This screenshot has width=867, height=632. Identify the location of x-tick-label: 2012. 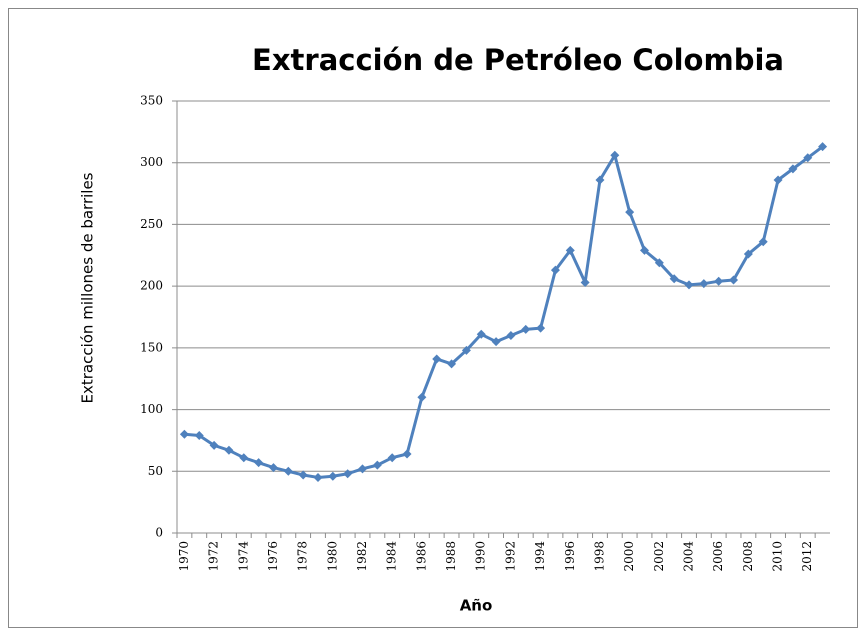
(807, 556).